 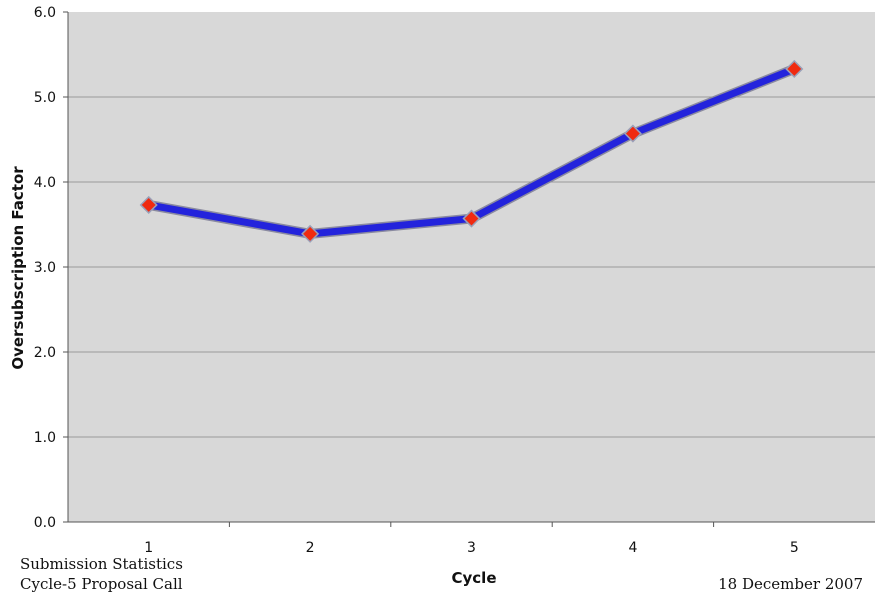 I want to click on x-tick-label: 4, so click(x=632, y=548).